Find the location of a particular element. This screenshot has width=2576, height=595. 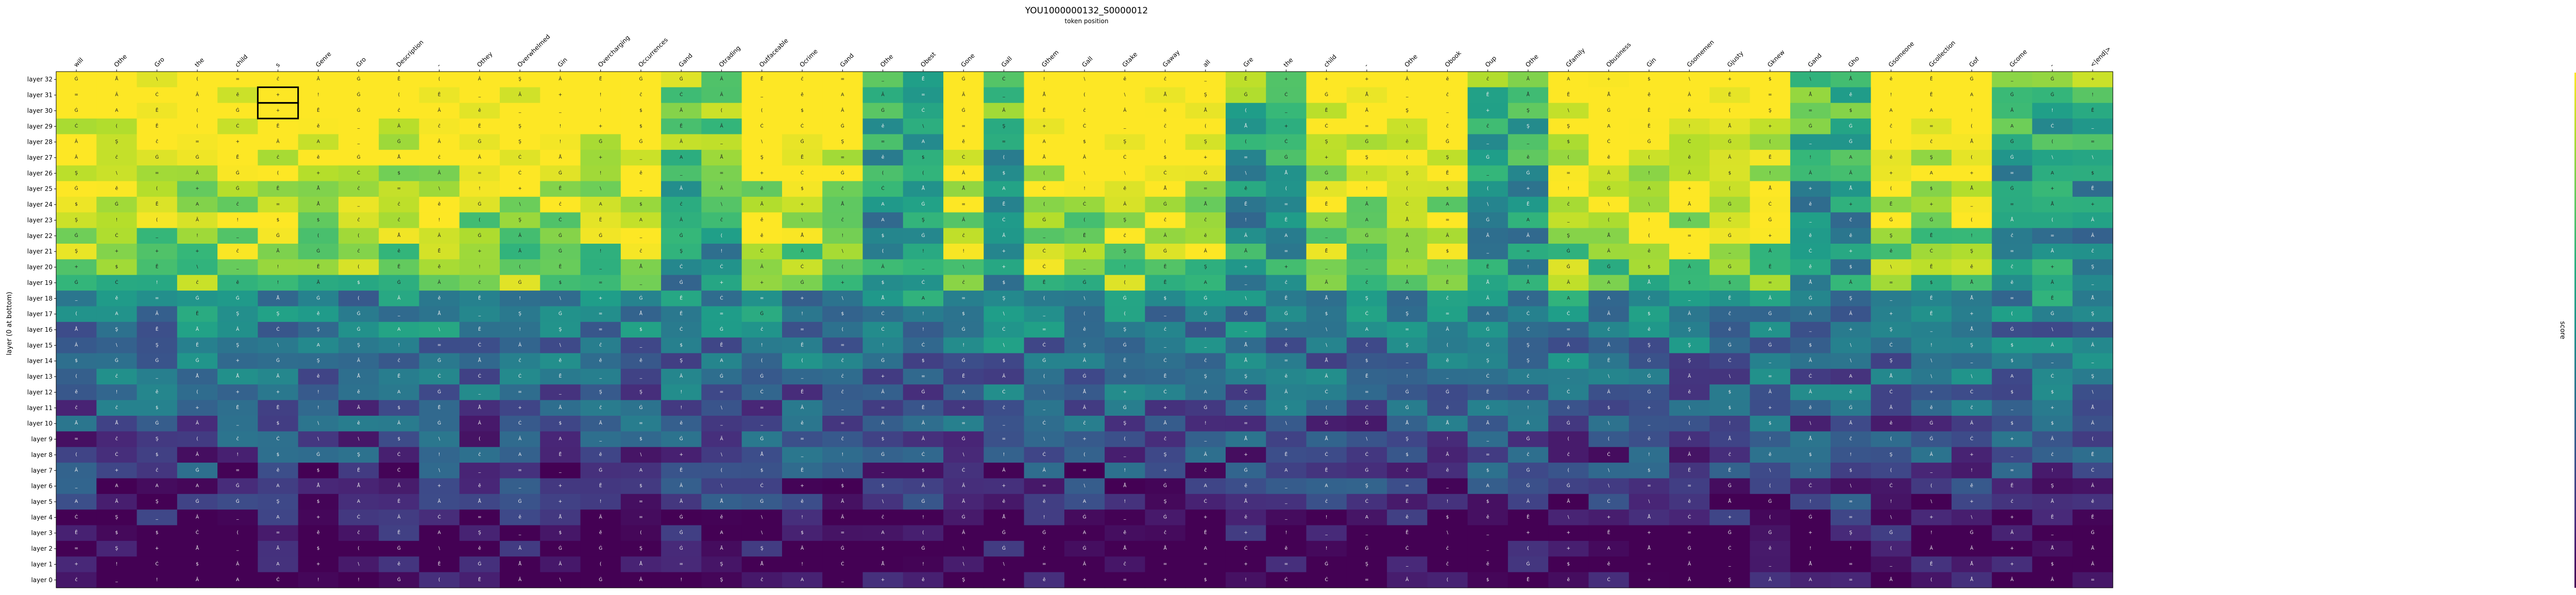

y-tick-label: layer 14 is located at coordinates (40, 361).